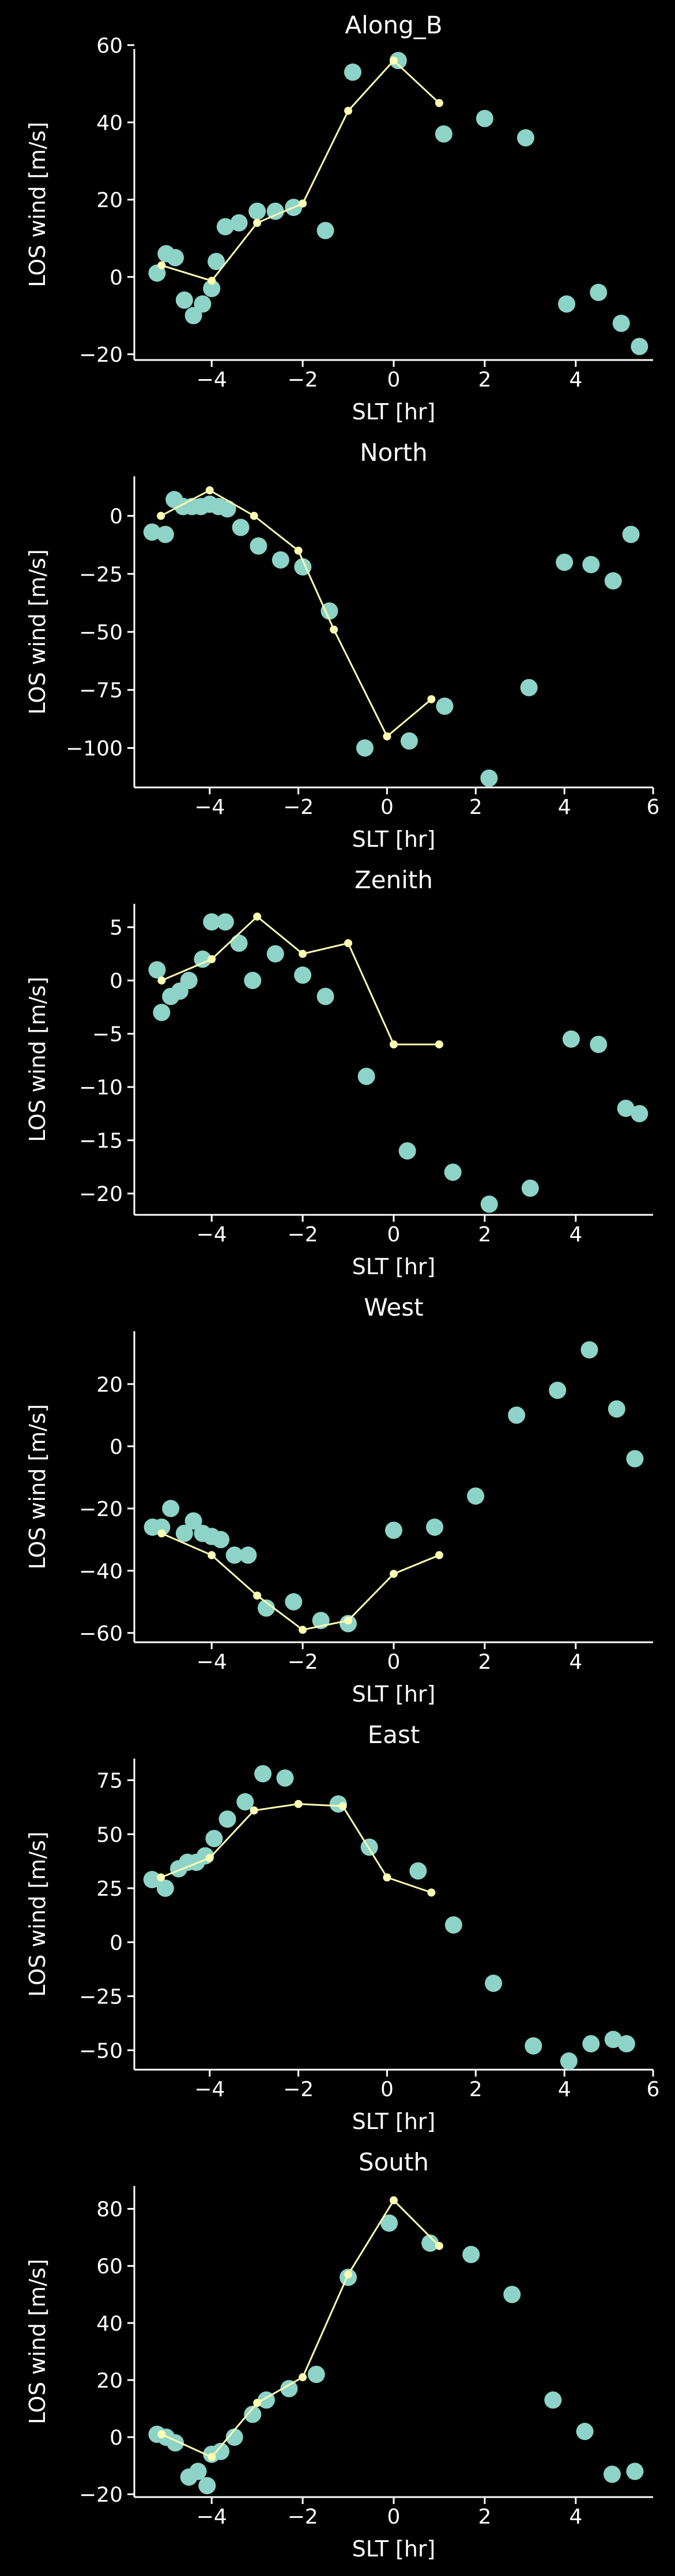  I want to click on y-tick-label: −20, so click(101, 2495).